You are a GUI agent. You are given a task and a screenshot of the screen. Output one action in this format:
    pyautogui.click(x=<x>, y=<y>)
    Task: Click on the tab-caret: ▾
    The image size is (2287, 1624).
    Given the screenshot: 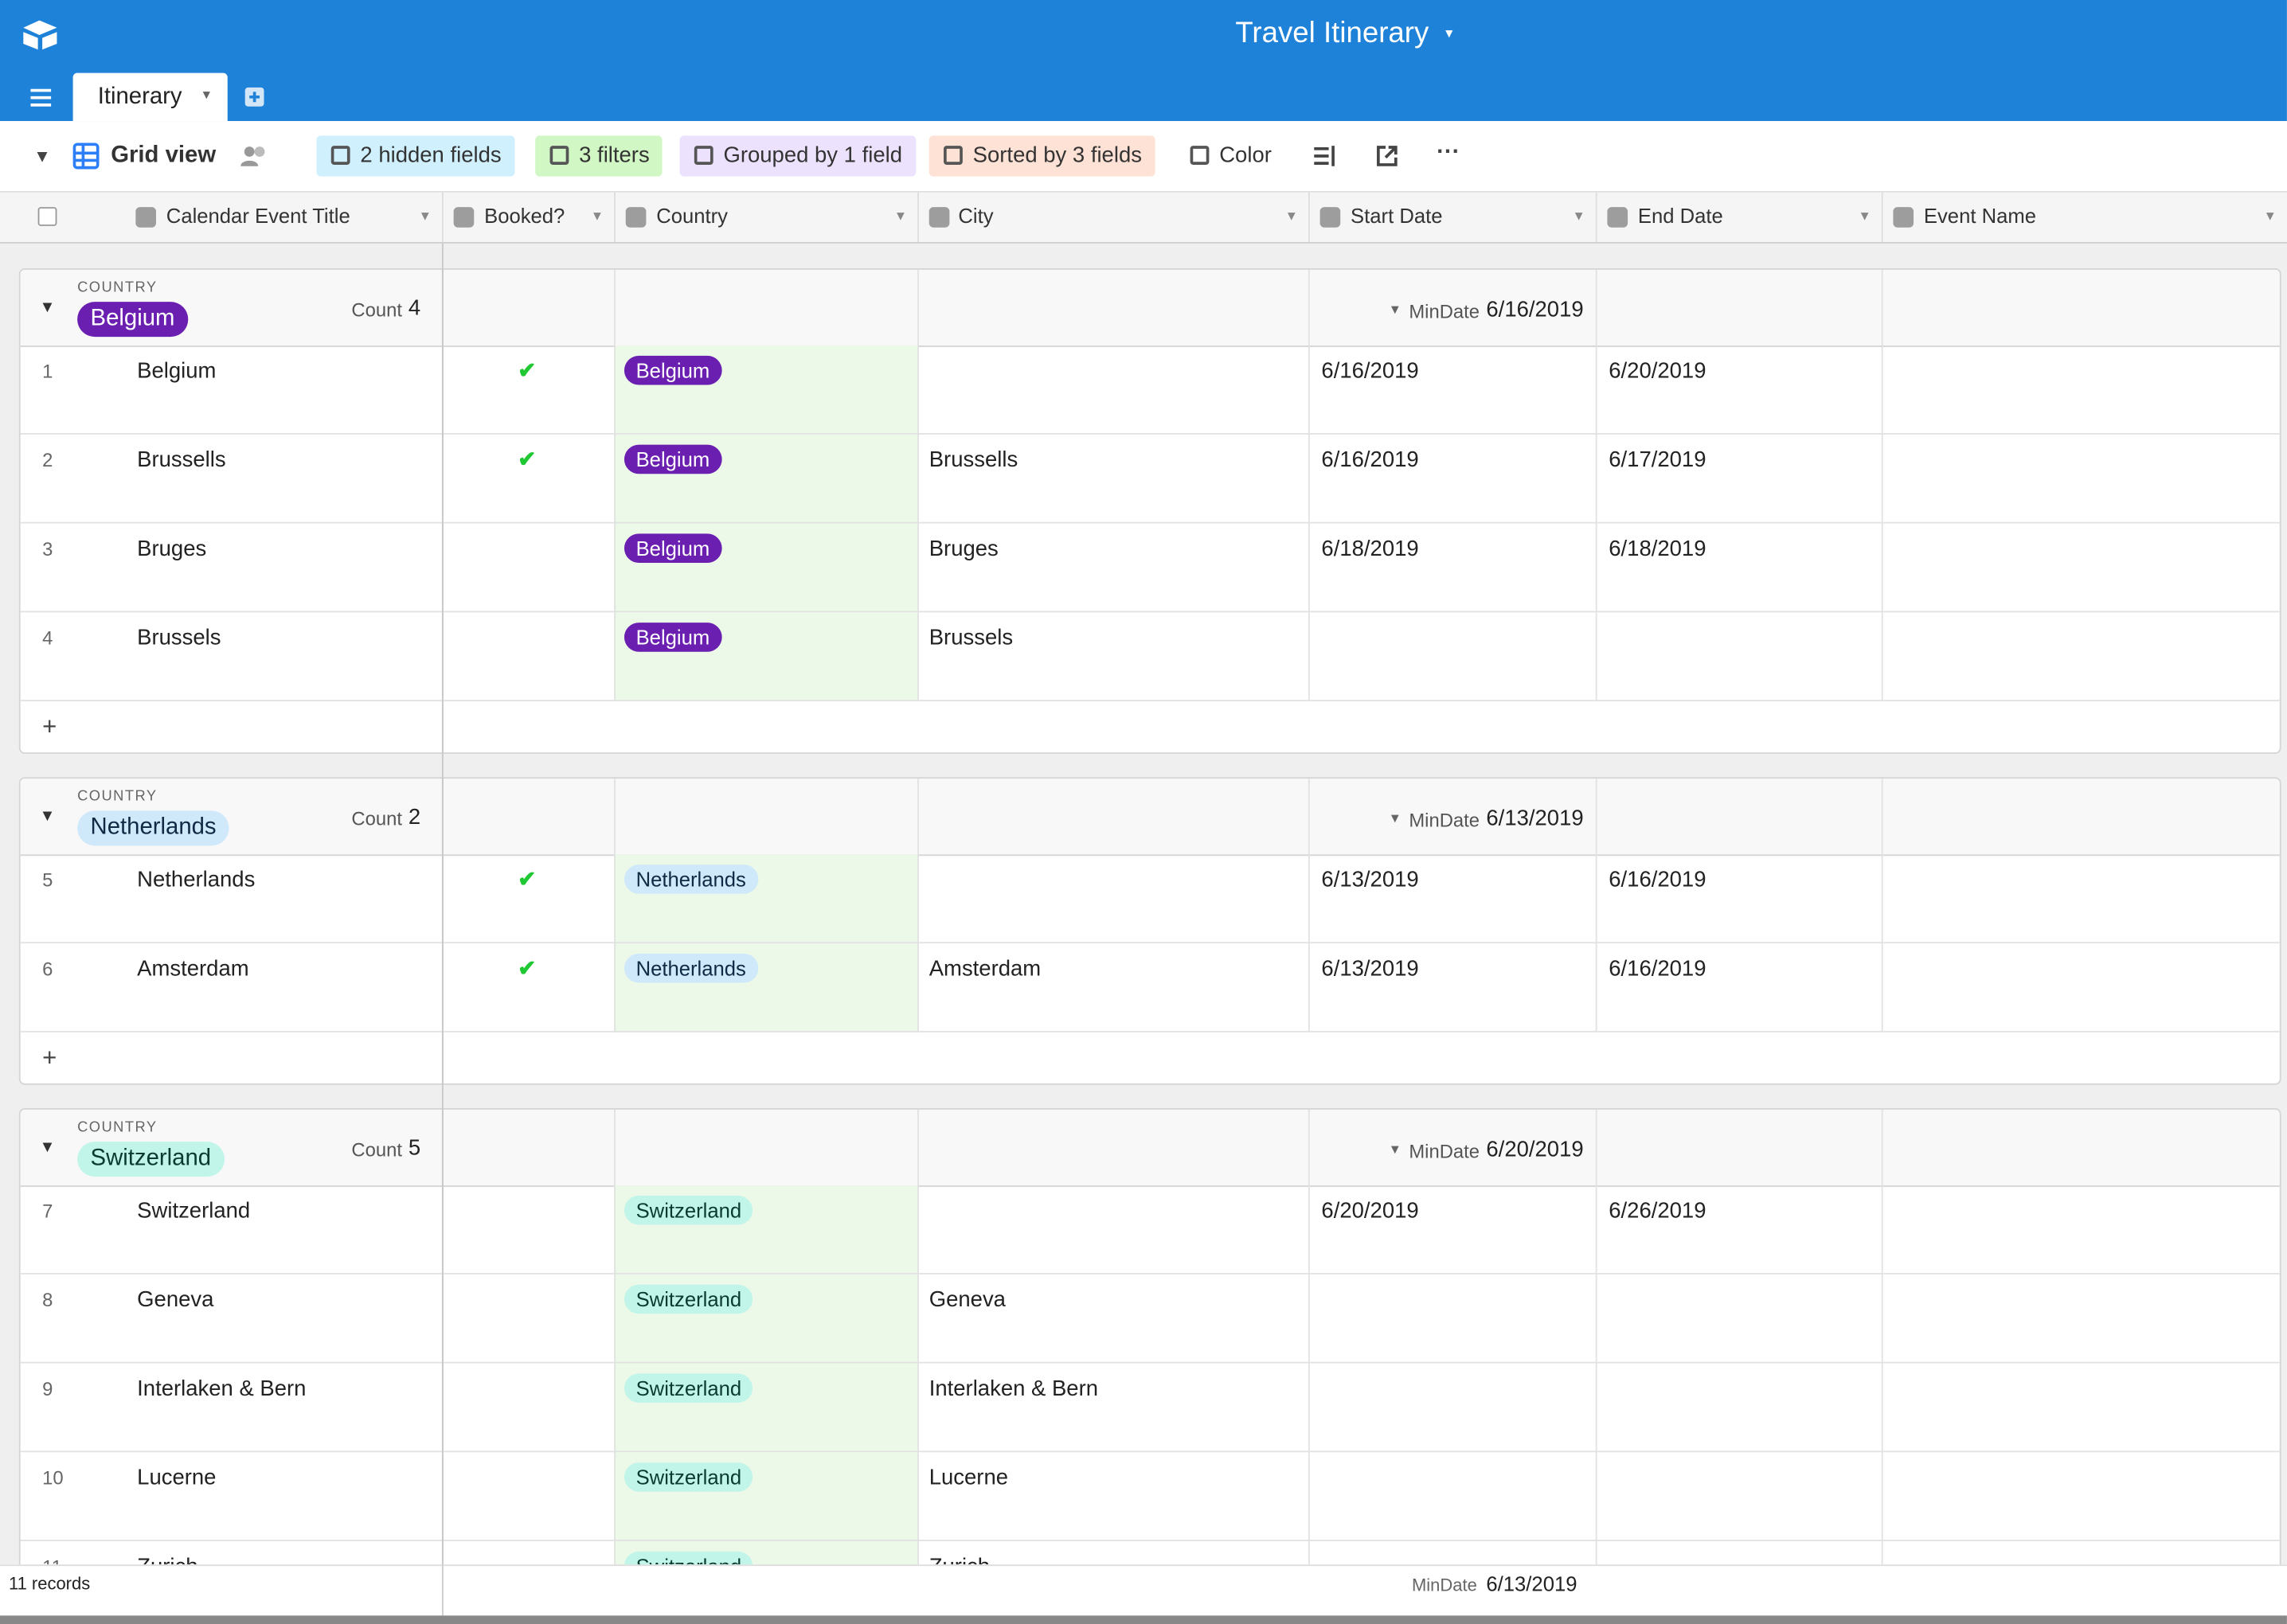 What is the action you would take?
    pyautogui.click(x=206, y=95)
    